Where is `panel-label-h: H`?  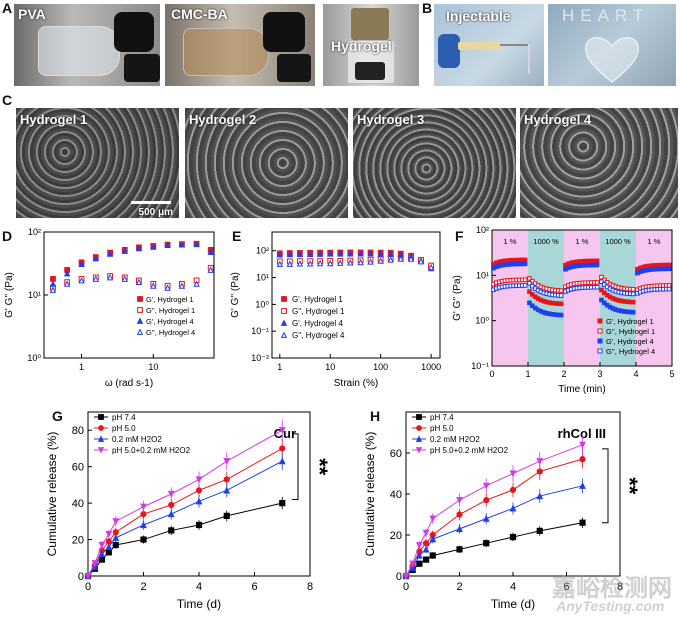 panel-label-h: H is located at coordinates (375, 416).